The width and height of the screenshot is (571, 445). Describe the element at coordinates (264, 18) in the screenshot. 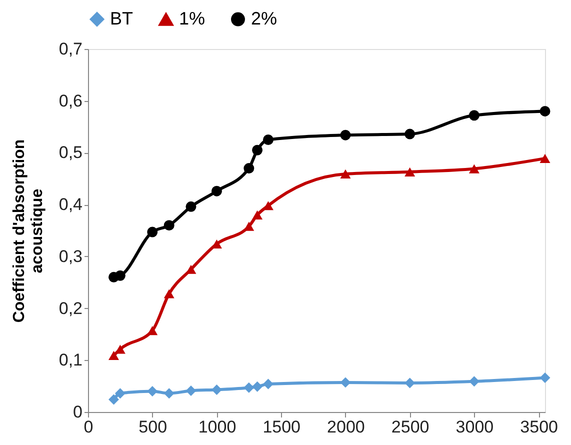

I see `legend-label: 2%` at that location.